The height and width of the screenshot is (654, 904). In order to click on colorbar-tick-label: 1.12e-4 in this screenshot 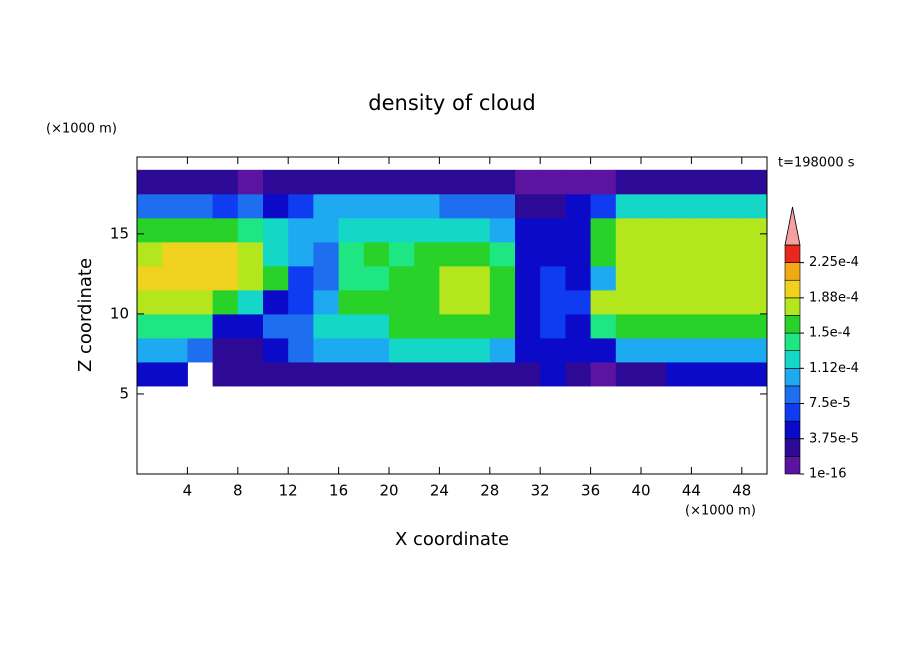, I will do `click(834, 368)`.